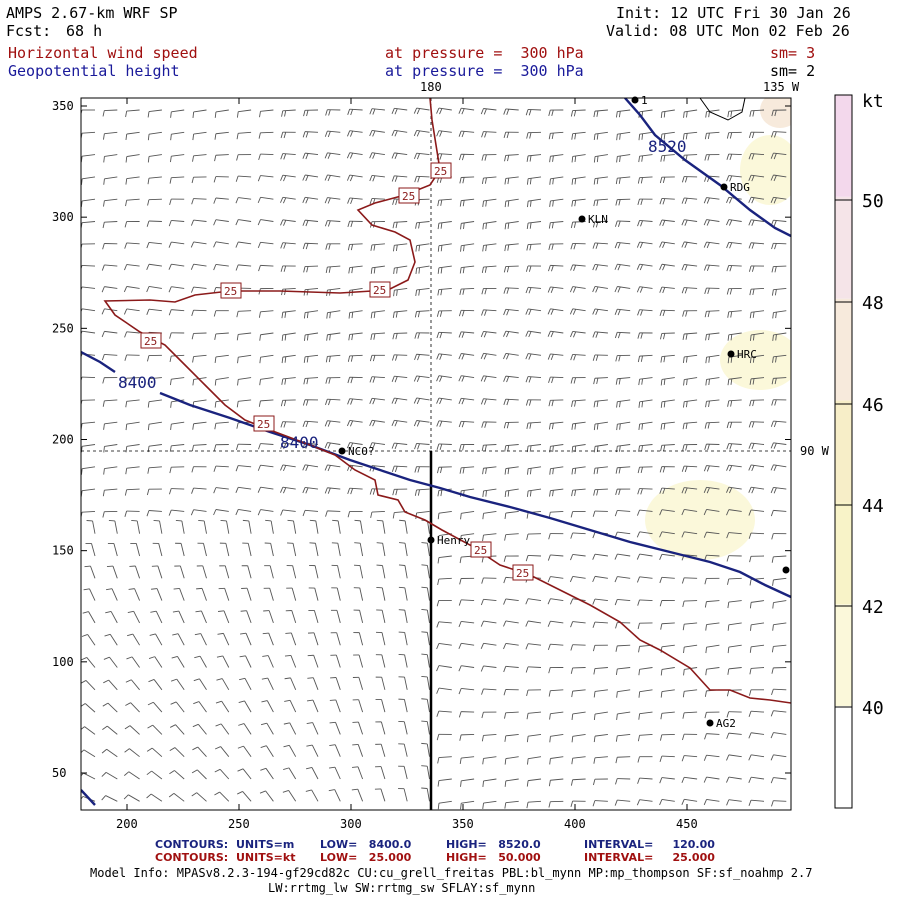 Image resolution: width=900 pixels, height=900 pixels. Describe the element at coordinates (59, 773) in the screenshot. I see `y-tick-label: 50` at that location.